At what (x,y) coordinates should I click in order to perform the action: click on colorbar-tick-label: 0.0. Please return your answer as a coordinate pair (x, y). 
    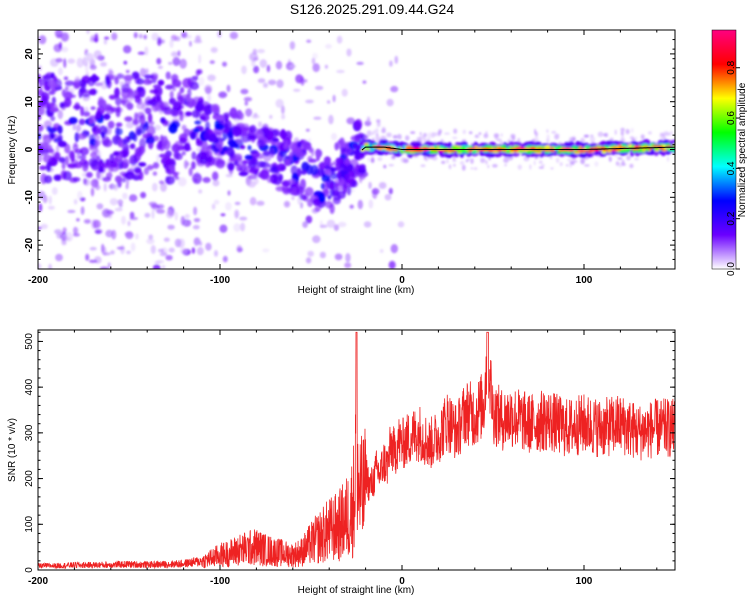
    Looking at the image, I should click on (731, 269).